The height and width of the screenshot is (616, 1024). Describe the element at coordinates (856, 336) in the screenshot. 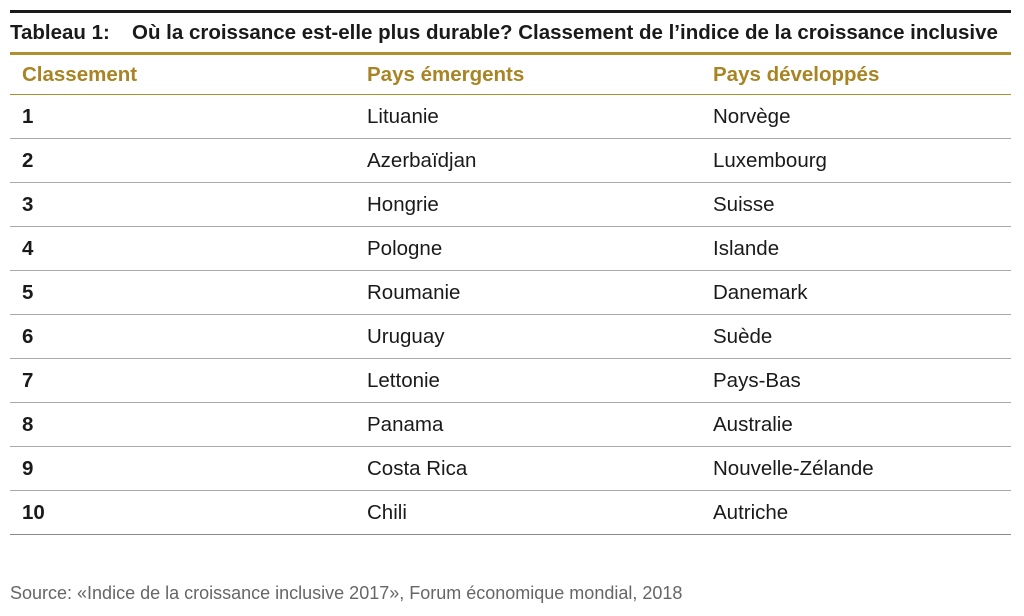

I see `developed-cell: Suède` at that location.